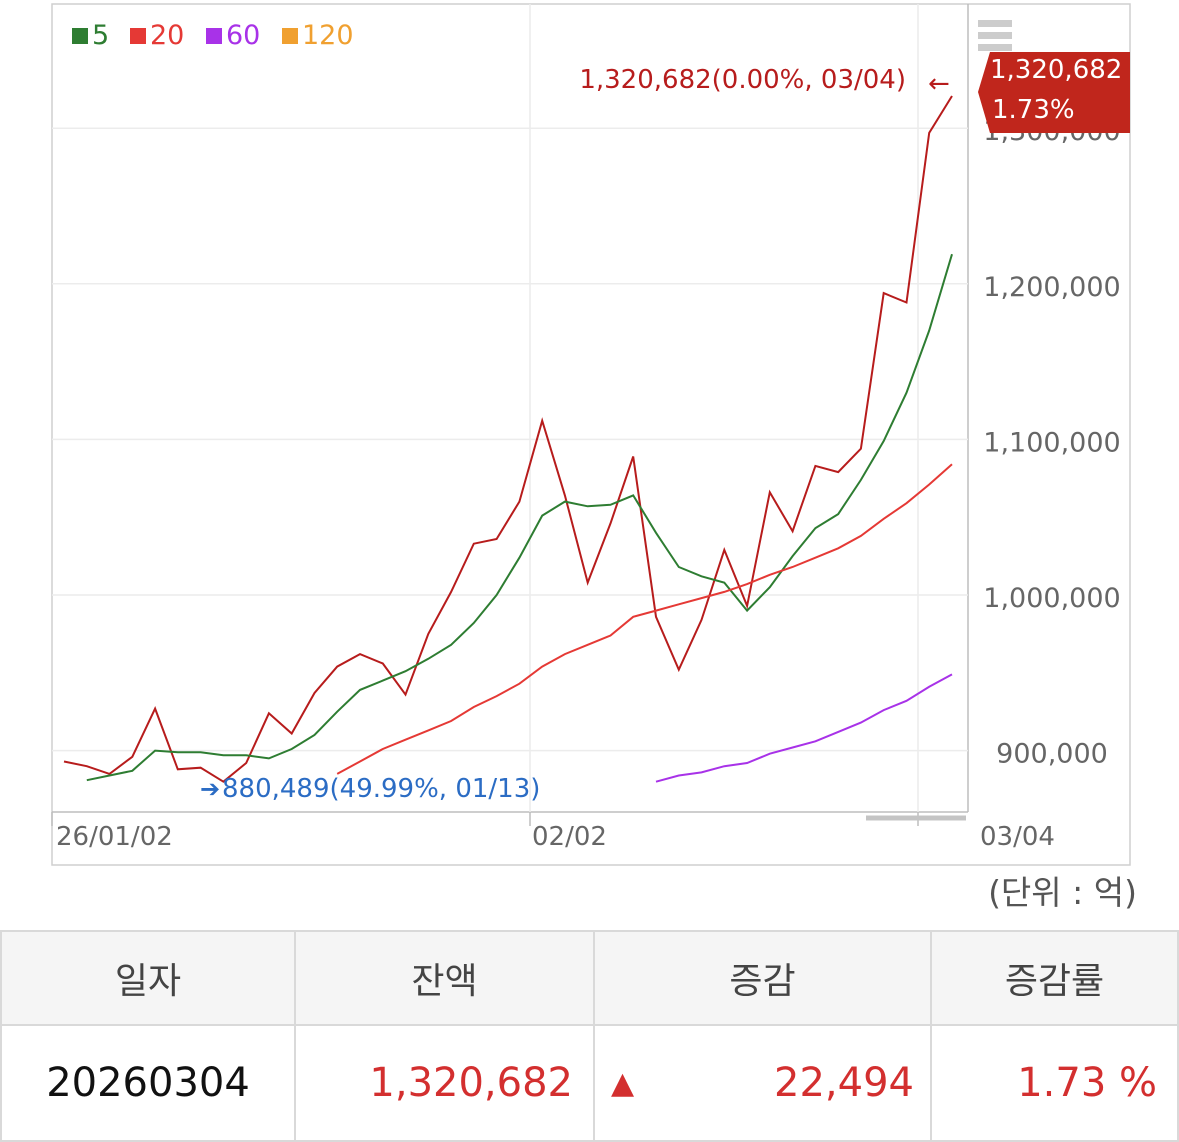 The image size is (1179, 1142). Describe the element at coordinates (1033, 110) in the screenshot. I see `current-rate-text: 1.73%` at that location.